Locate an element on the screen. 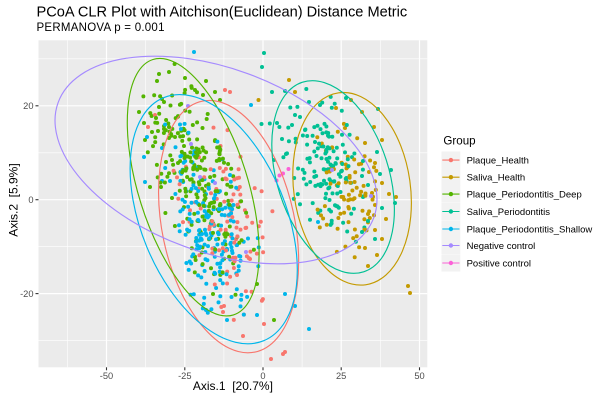 Image resolution: width=600 pixels, height=405 pixels. svg-text: -25 is located at coordinates (184, 376).